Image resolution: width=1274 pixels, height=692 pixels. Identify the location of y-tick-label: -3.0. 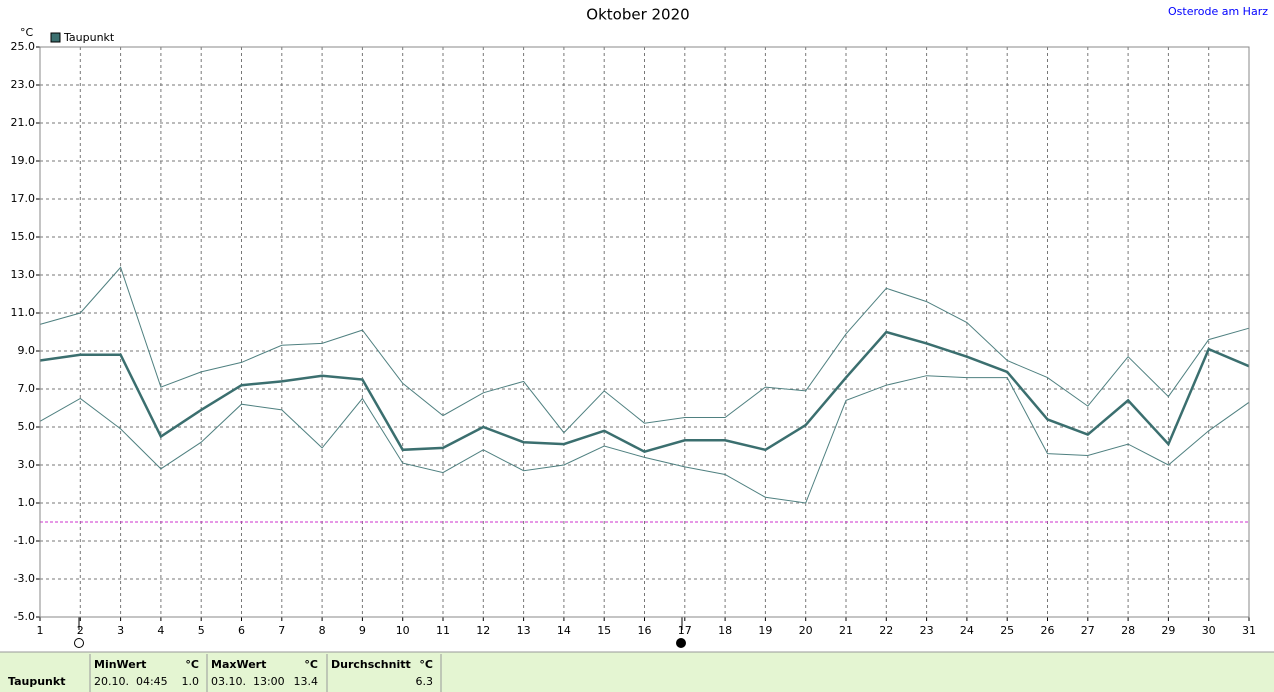
(24, 578).